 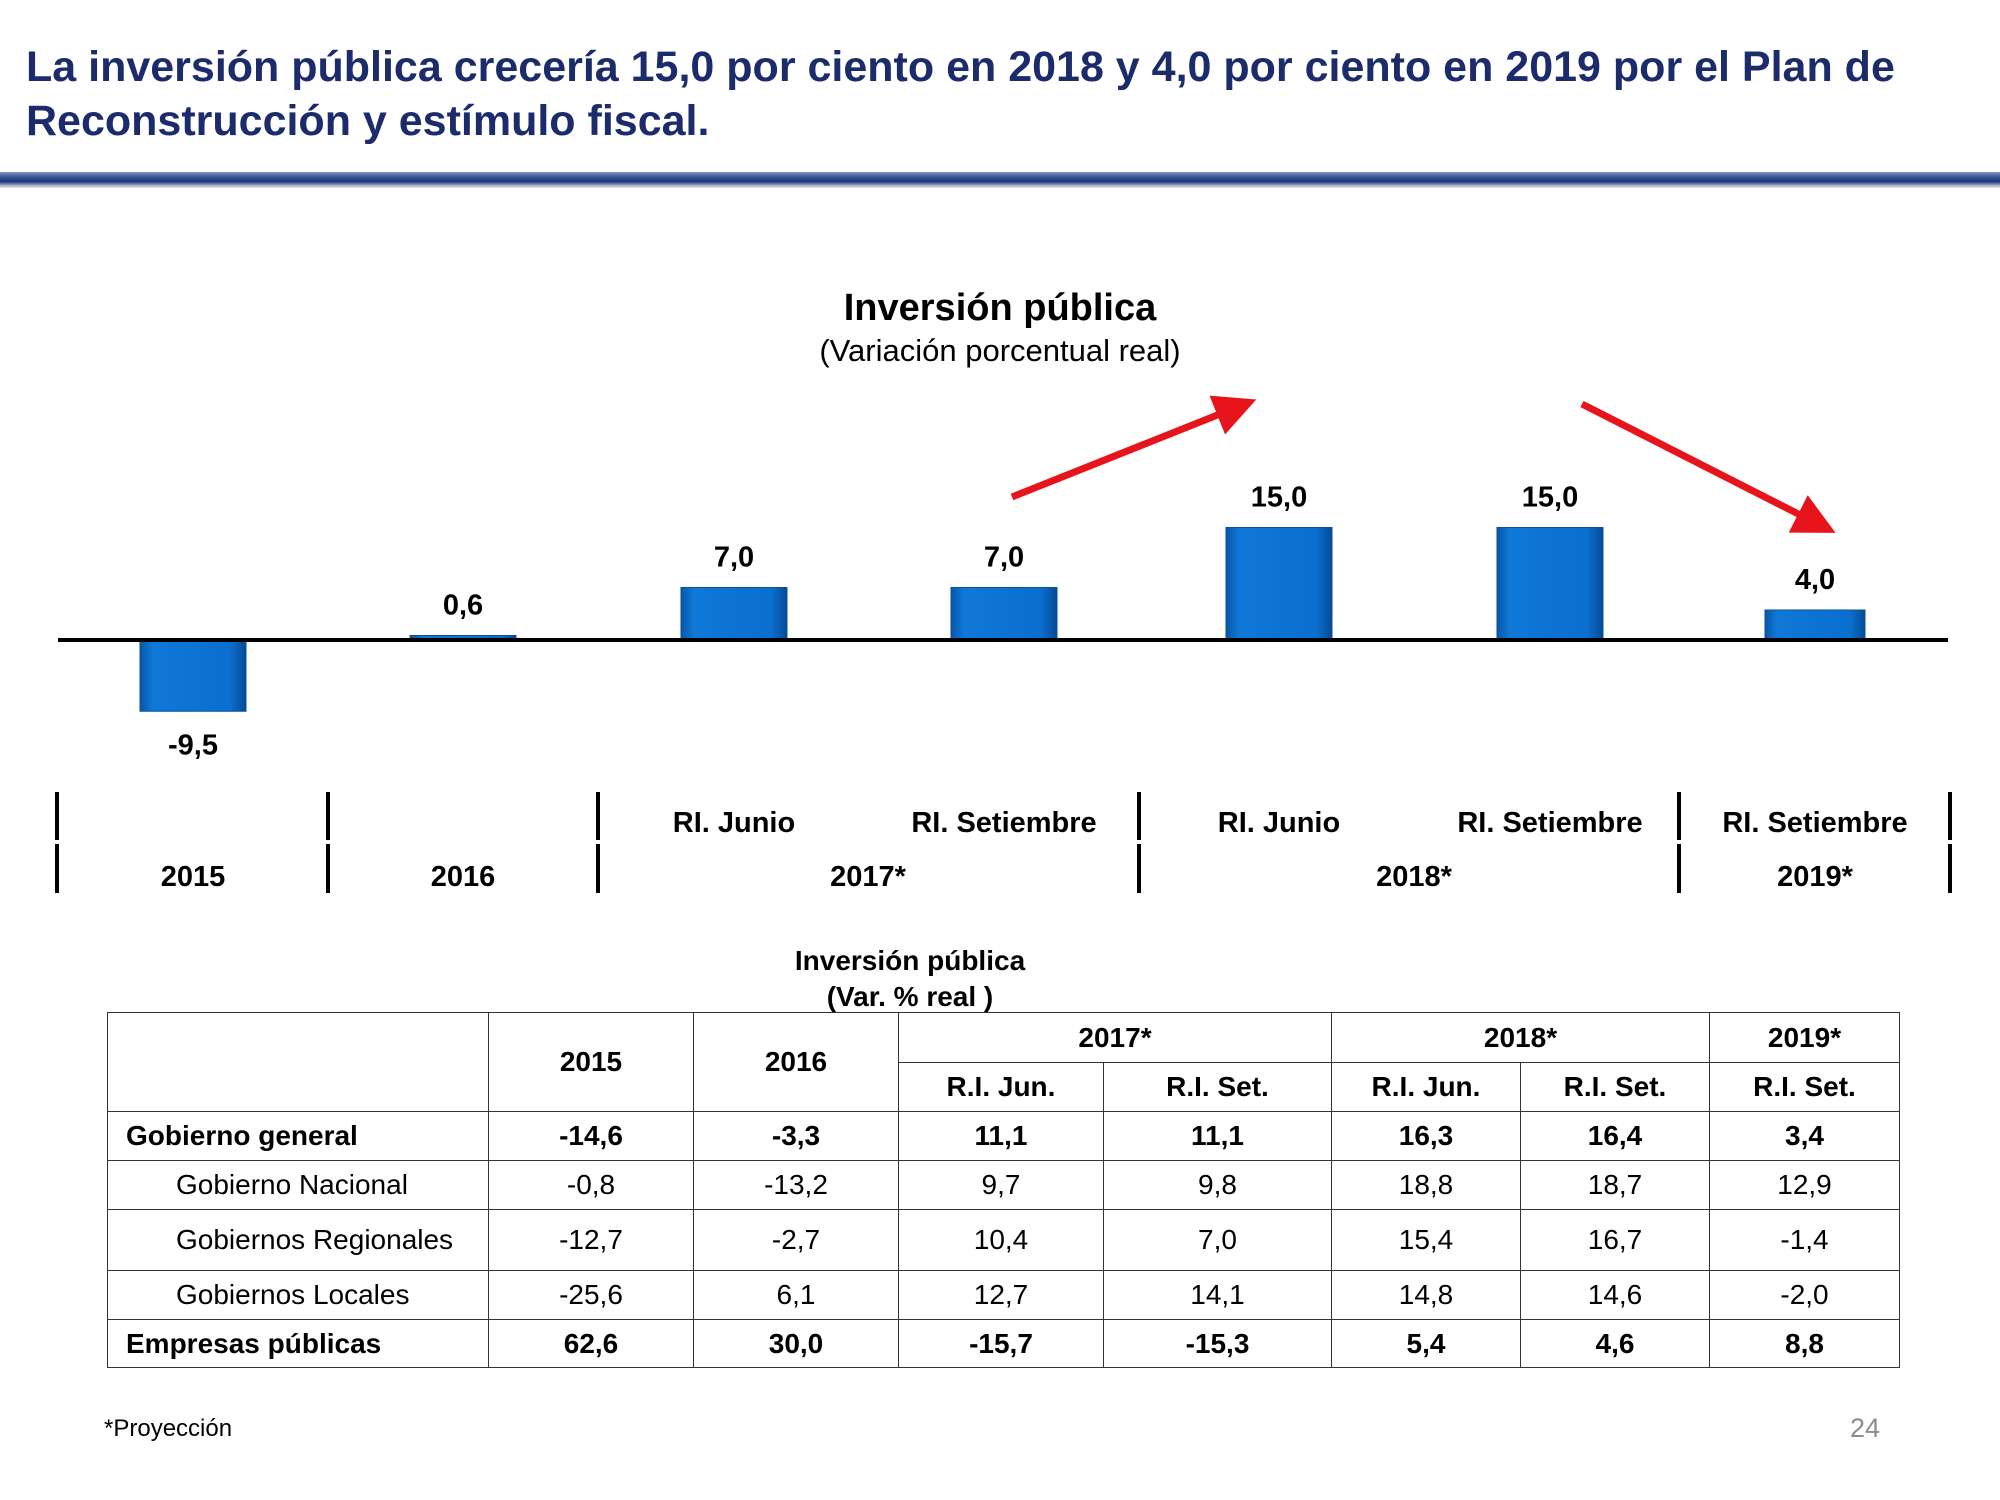 What do you see at coordinates (796, 1295) in the screenshot?
I see `table-cell: 6,1` at bounding box center [796, 1295].